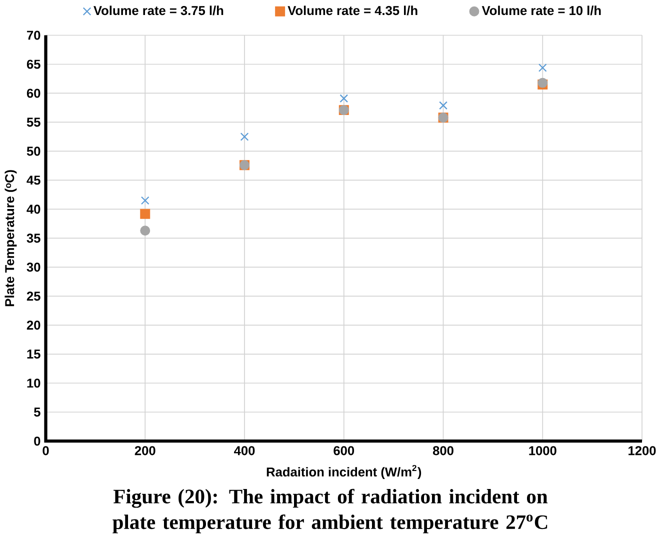 The width and height of the screenshot is (661, 538). What do you see at coordinates (344, 472) in the screenshot?
I see `x-axis-title: Radaition incident (W/m$^{2}$)` at bounding box center [344, 472].